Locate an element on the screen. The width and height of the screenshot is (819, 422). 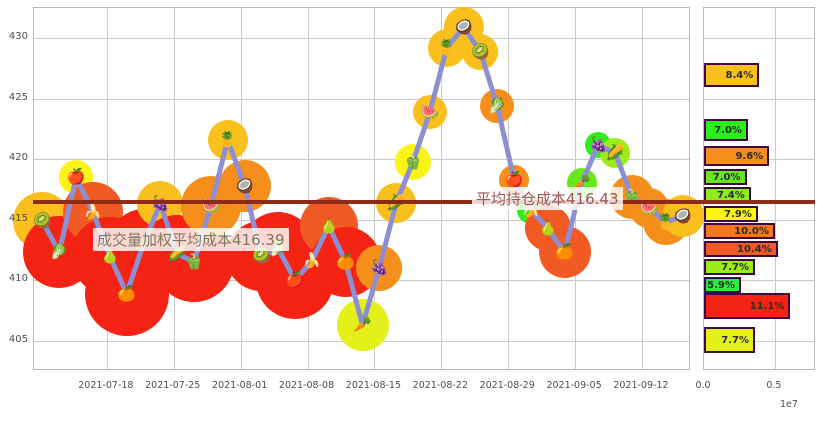
volume-profile-bar-label: 8.4% is located at coordinates (739, 75).